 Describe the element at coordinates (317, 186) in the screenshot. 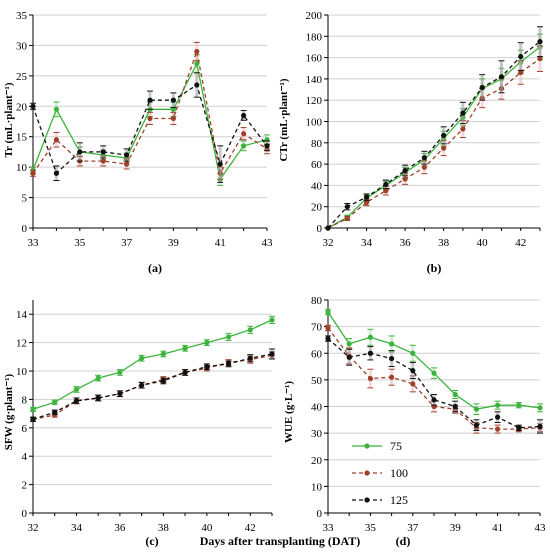

I see `panel-b-ytick-label: 40` at that location.